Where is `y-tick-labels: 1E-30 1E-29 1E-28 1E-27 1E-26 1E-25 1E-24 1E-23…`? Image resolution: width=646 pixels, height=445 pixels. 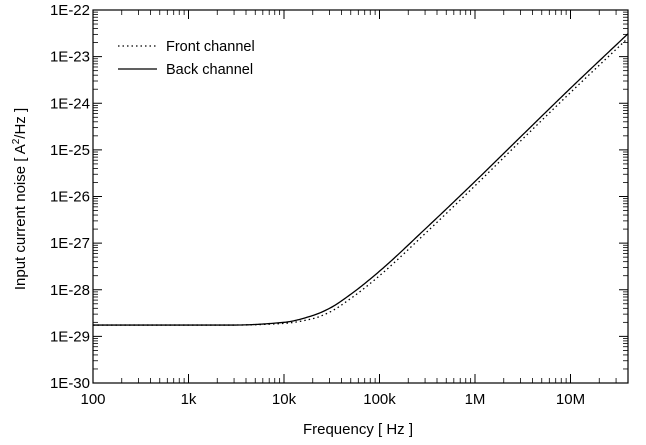 y-tick-labels: 1E-30 1E-29 1E-28 1E-27 1E-26 1E-25 1E-24 1E-23… is located at coordinates (70, 197).